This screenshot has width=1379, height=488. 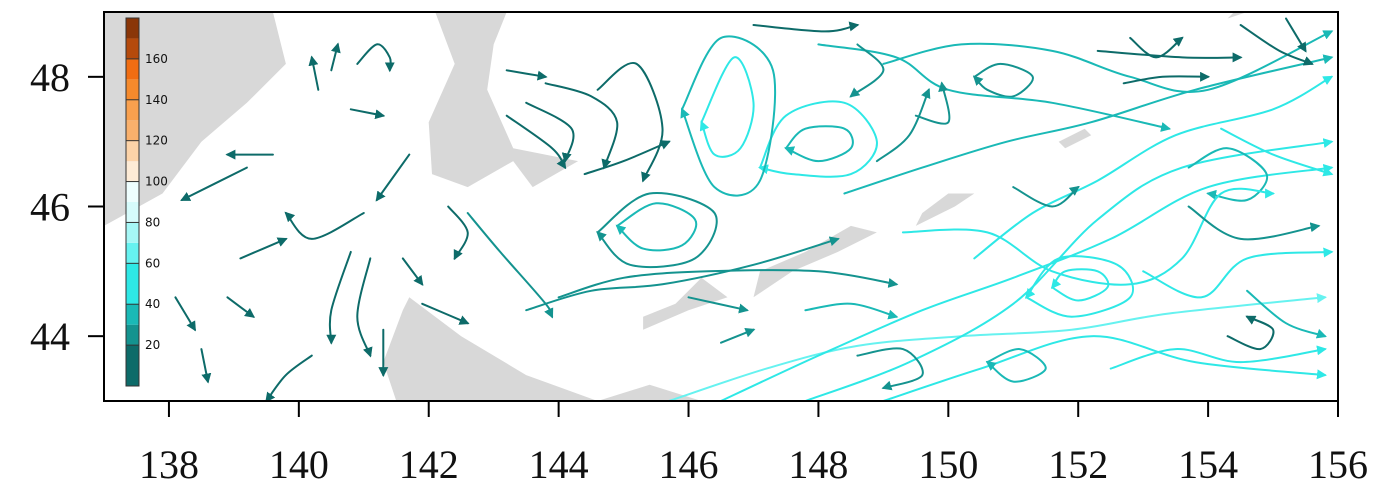 I want to click on iturup-island, so click(x=815, y=261).